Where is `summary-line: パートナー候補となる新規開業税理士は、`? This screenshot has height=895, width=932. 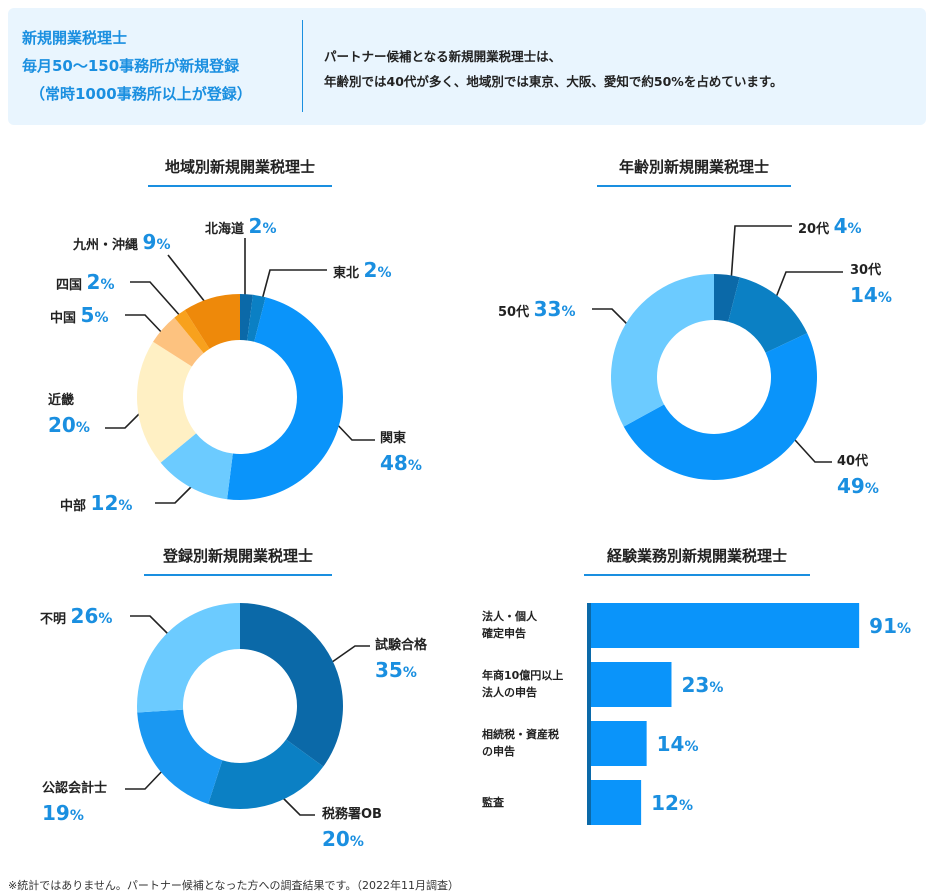 summary-line: パートナー候補となる新規開業税理士は、 is located at coordinates (443, 56).